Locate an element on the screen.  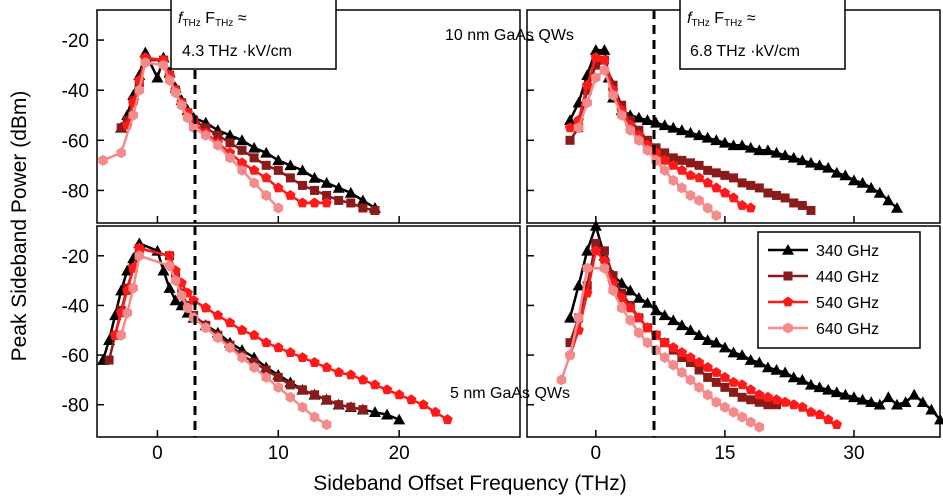
legend-label: 640 GHz is located at coordinates (847, 329).